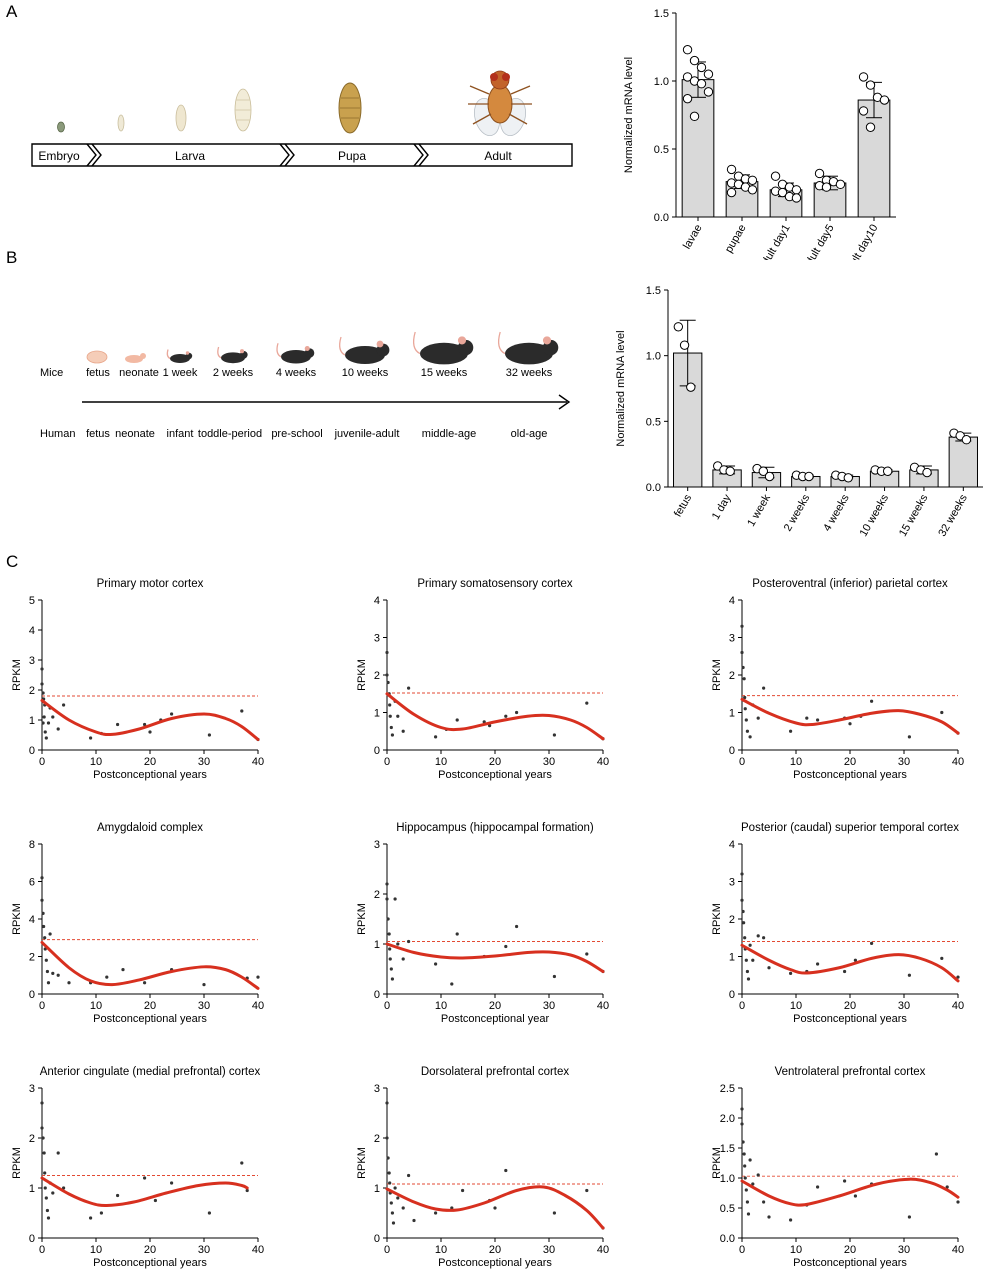 The width and height of the screenshot is (999, 1280). What do you see at coordinates (444, 353) in the screenshot?
I see `mouse-body` at bounding box center [444, 353].